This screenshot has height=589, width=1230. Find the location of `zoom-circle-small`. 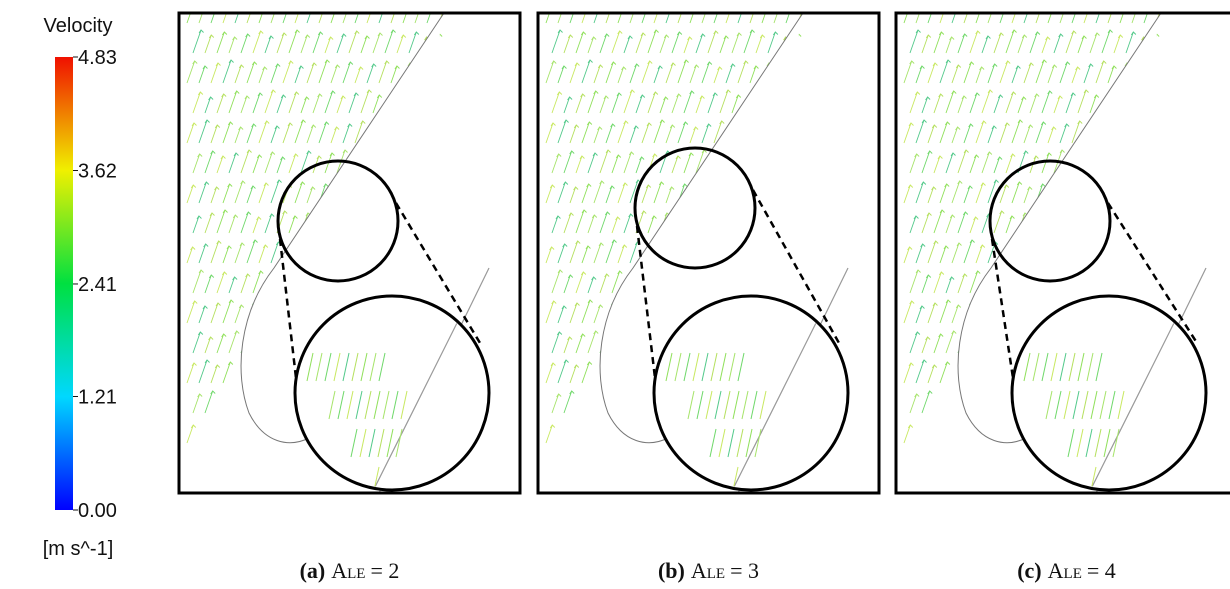

zoom-circle-small is located at coordinates (1050, 221).